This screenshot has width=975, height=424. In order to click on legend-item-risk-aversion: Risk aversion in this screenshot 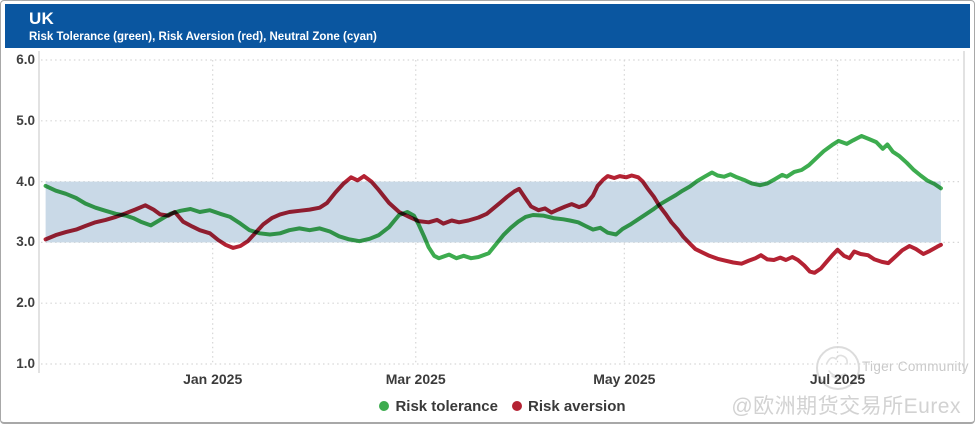, I will do `click(568, 406)`.